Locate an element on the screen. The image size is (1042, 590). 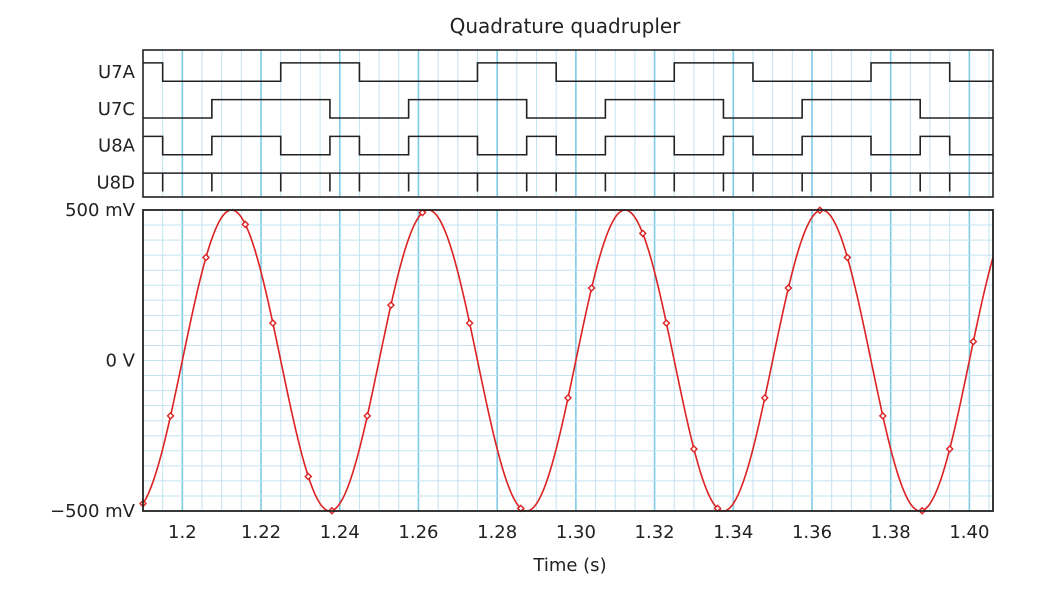
x-tick-label: 1.26 is located at coordinates (418, 532).